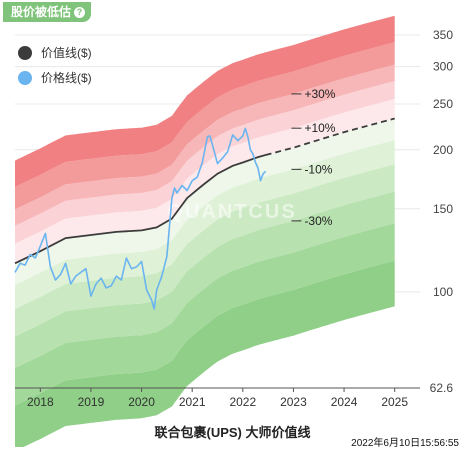  What do you see at coordinates (443, 209) in the screenshot?
I see `y-tick-label-2: 150` at bounding box center [443, 209].